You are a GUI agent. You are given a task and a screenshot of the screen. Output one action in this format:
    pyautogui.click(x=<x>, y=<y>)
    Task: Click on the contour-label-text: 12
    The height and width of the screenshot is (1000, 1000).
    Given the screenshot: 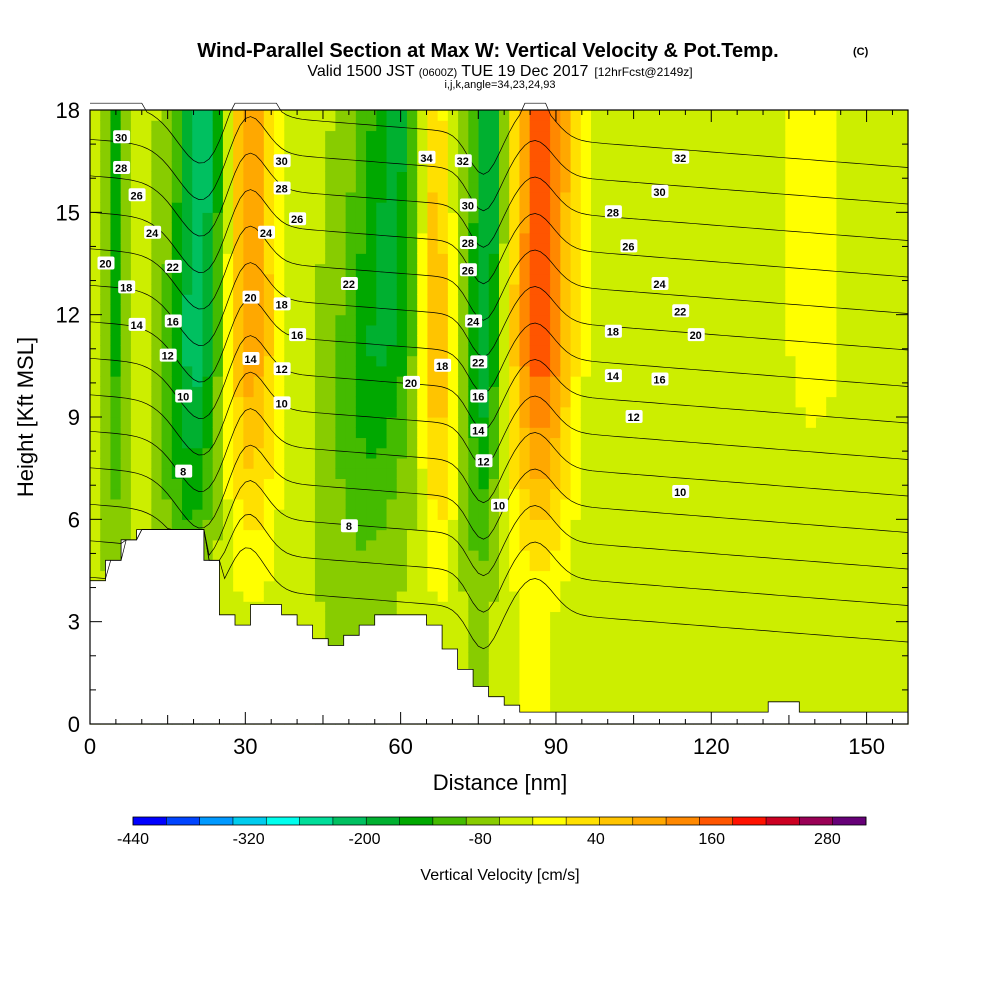 What is the action you would take?
    pyautogui.click(x=633, y=418)
    